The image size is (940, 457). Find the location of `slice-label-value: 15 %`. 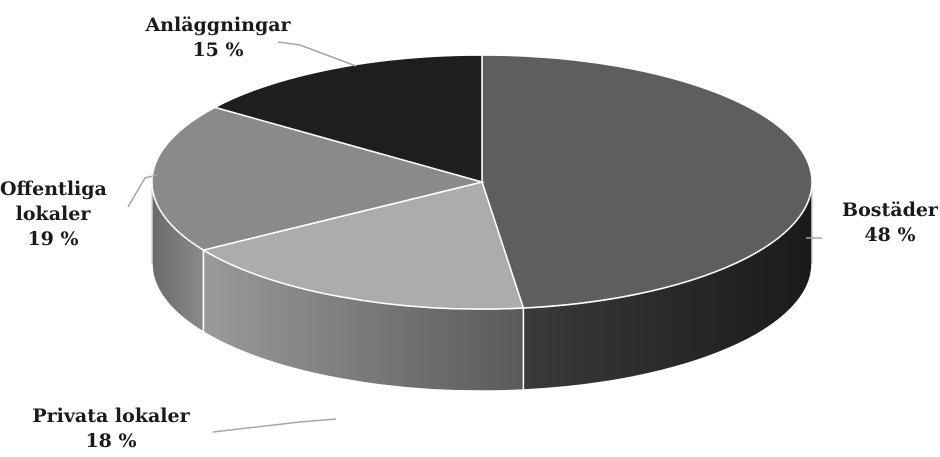

slice-label-value: 15 % is located at coordinates (218, 50).